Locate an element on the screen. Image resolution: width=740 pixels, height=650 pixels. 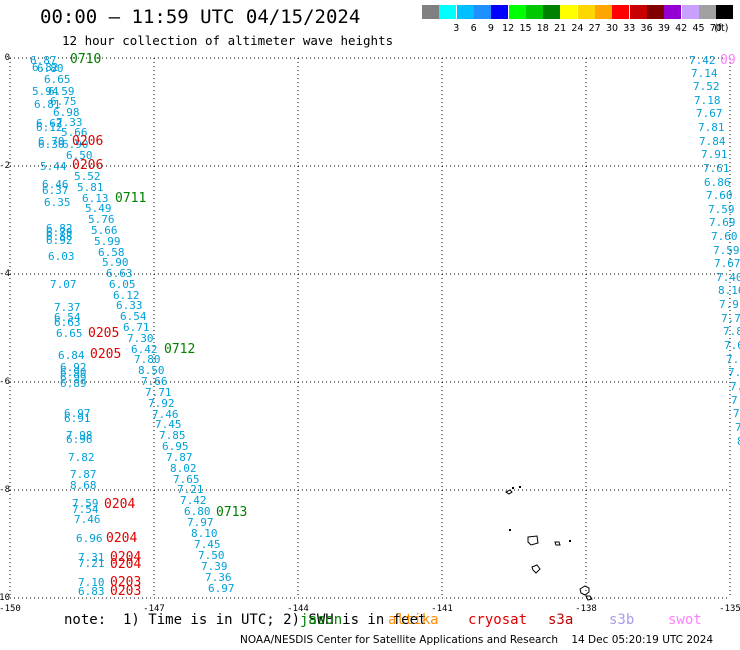
swh-value: 7.60 is located at coordinates (724, 236).